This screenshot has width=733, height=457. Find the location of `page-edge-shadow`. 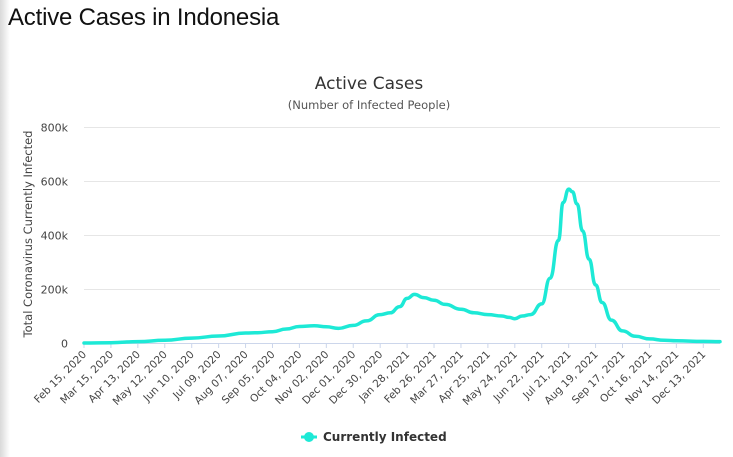

page-edge-shadow is located at coordinates (5, 228).